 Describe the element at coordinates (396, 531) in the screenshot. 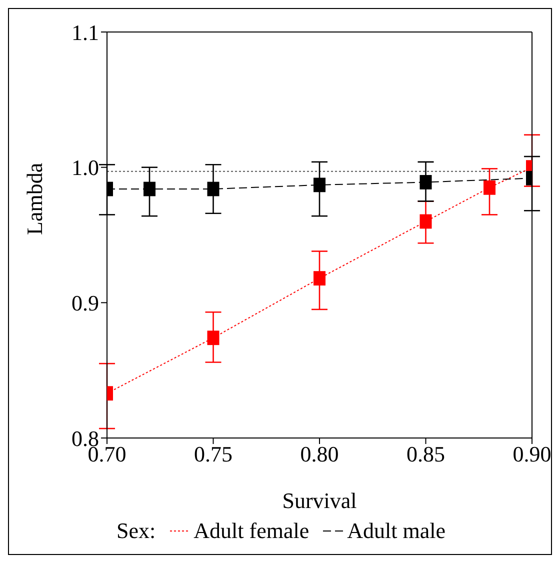

I see `legend-label: Adult male` at that location.